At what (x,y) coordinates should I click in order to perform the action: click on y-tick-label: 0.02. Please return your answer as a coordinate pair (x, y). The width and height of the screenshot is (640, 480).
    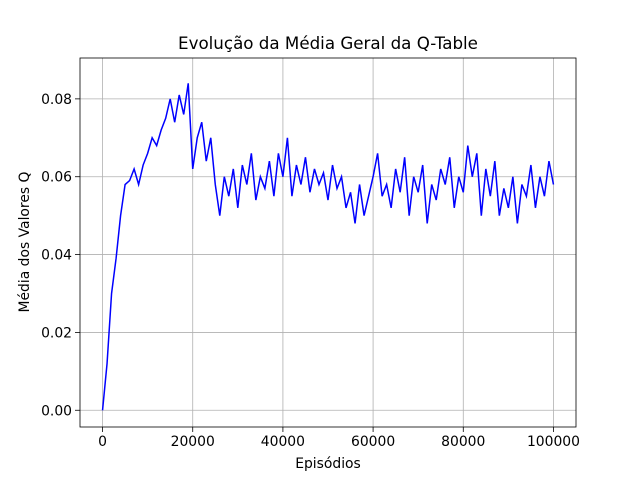
    Looking at the image, I should click on (56, 333).